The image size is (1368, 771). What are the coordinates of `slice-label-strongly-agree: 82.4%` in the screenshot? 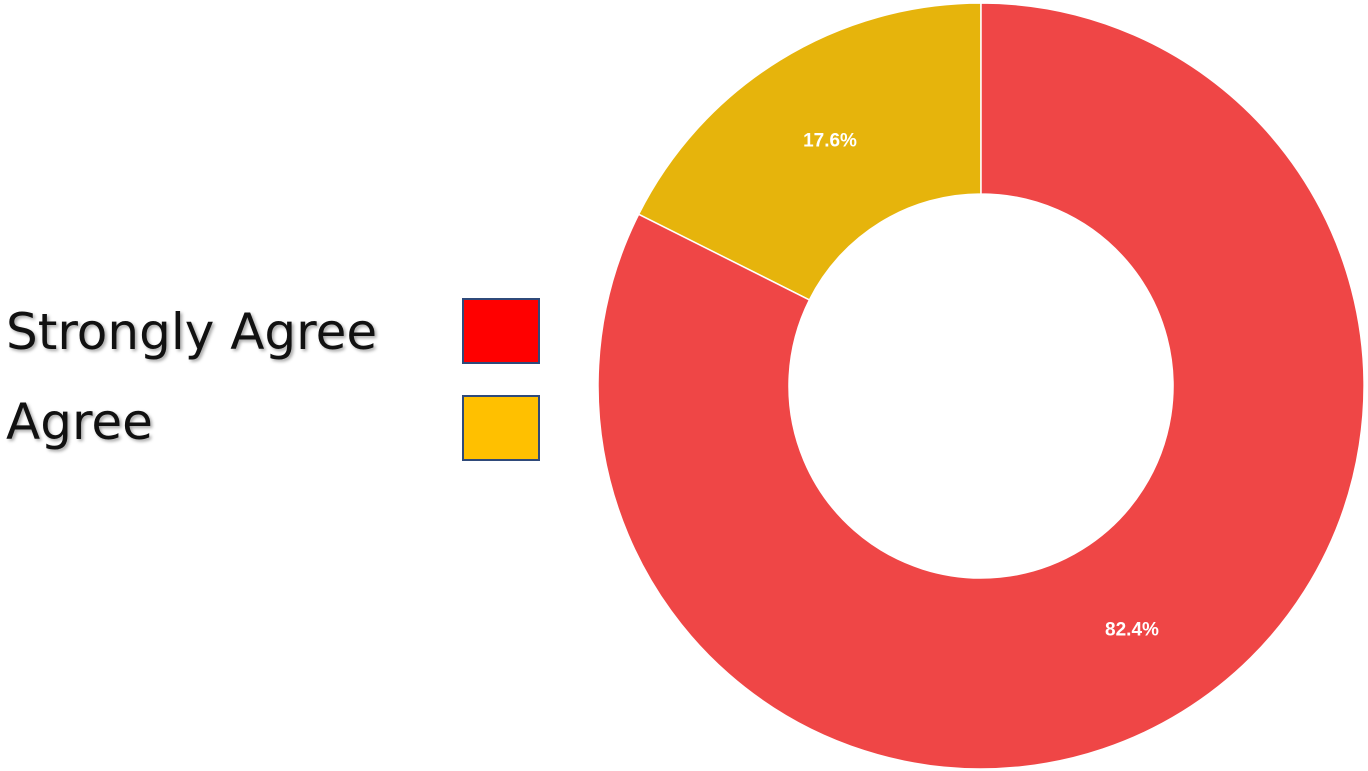 It's located at (1132, 630).